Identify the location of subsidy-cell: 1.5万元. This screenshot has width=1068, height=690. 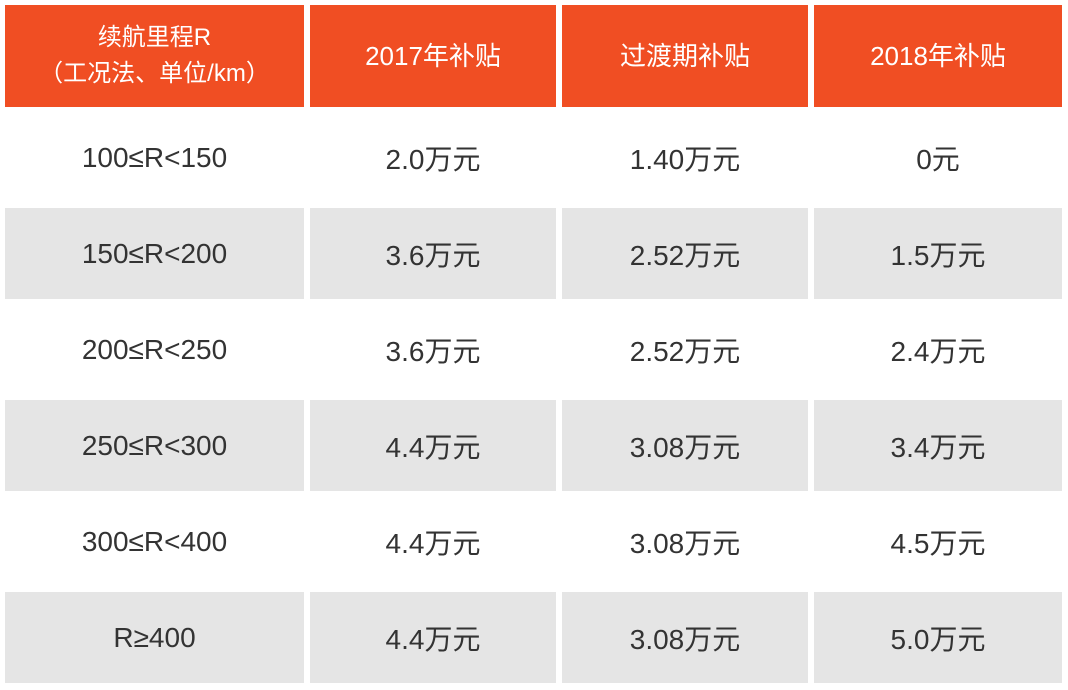
(938, 253).